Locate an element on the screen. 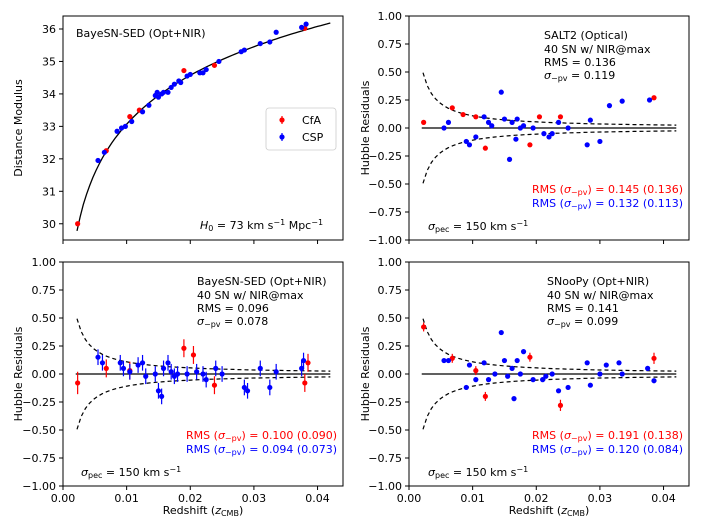 The image size is (704, 528). y-tick-label: 34 is located at coordinates (49, 94).